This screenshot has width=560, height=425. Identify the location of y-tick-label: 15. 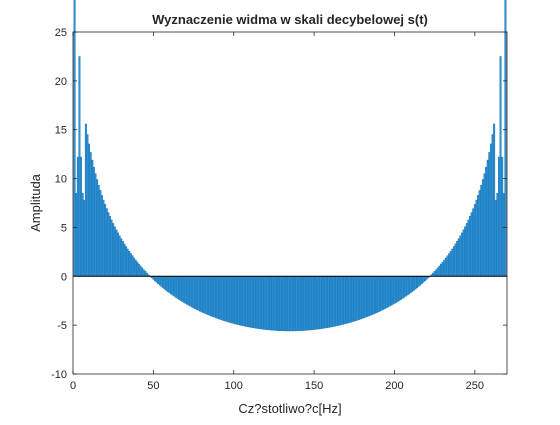
(61, 131).